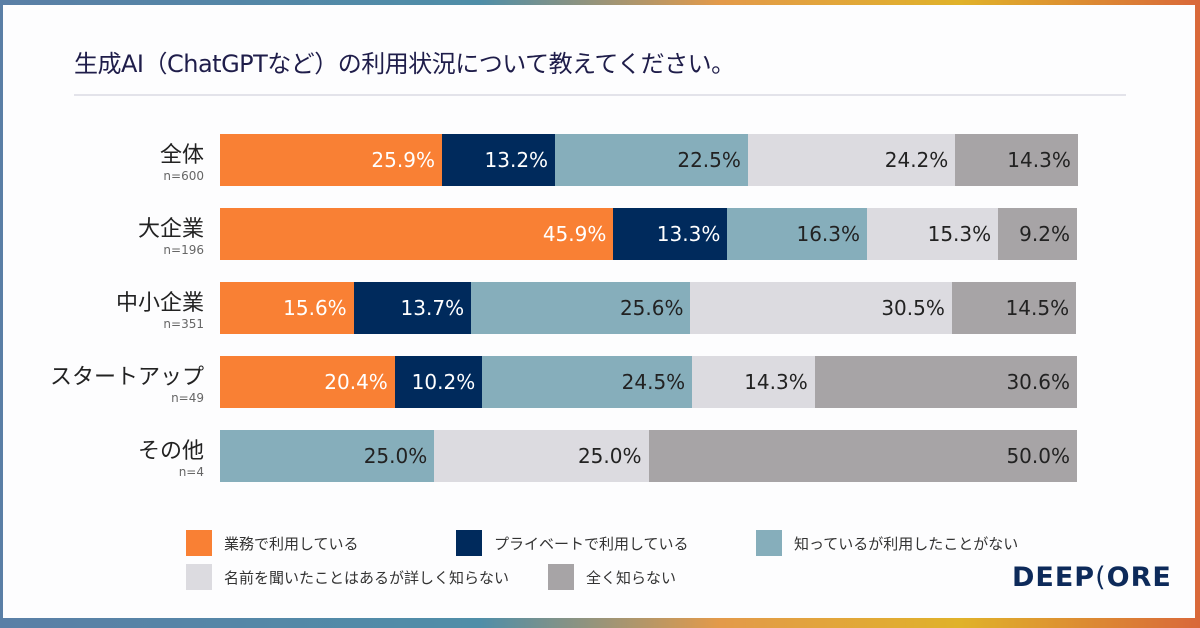 This screenshot has width=1200, height=628. I want to click on bar-segment: 15.6%, so click(287, 308).